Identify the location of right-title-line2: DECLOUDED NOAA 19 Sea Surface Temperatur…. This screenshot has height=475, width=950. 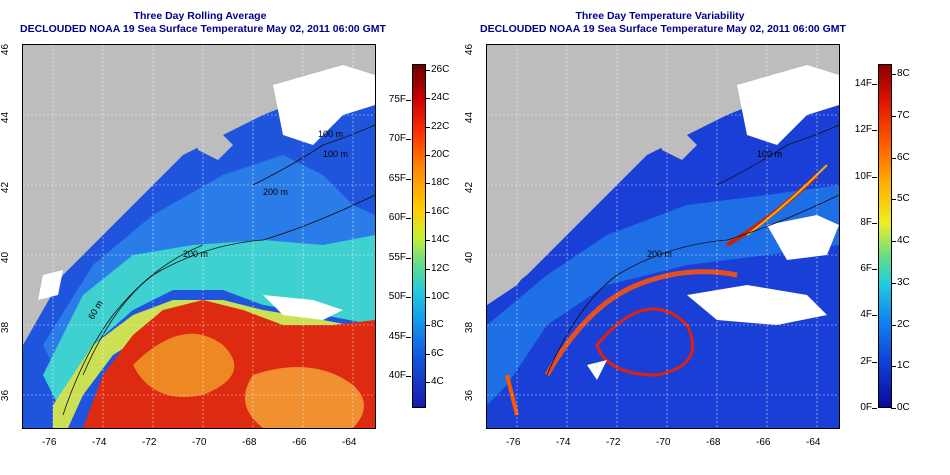
(663, 29).